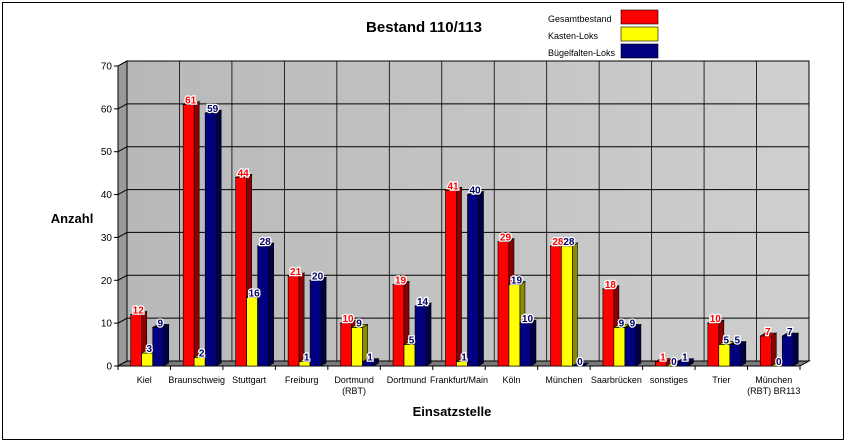 This screenshot has width=848, height=444. What do you see at coordinates (573, 36) in the screenshot?
I see `legend-label: Kasten-Loks` at bounding box center [573, 36].